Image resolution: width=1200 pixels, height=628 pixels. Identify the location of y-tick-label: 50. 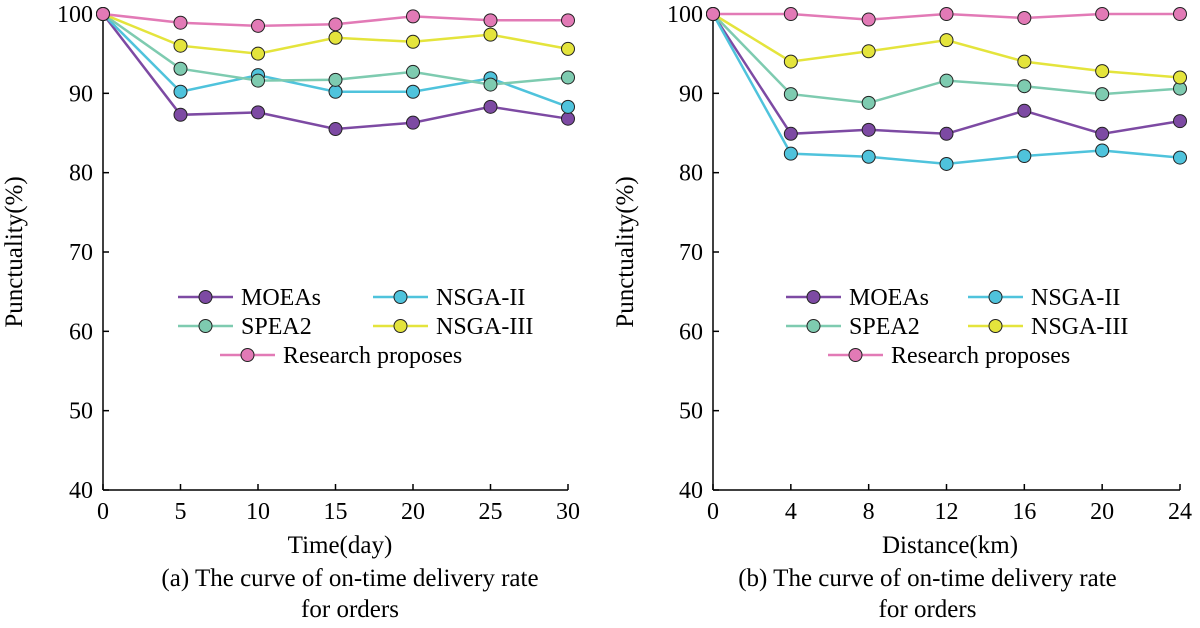
(691, 412).